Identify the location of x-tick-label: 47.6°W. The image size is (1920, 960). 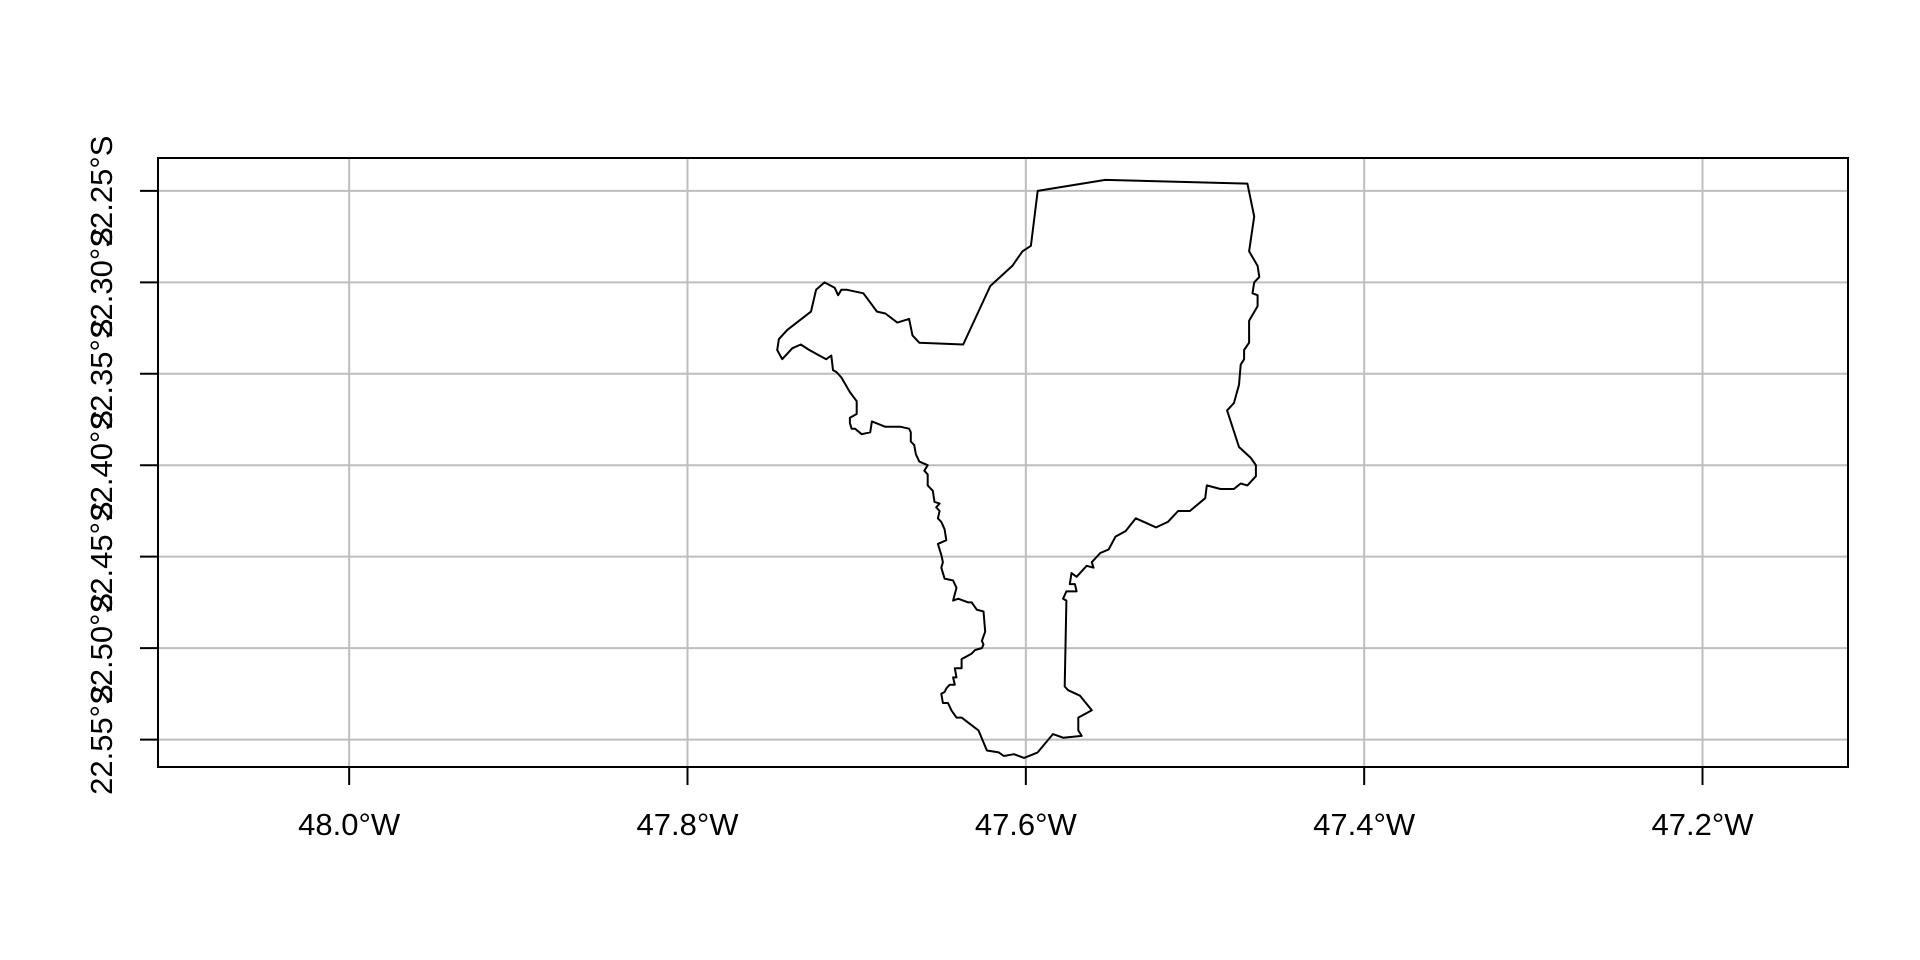
(1026, 824).